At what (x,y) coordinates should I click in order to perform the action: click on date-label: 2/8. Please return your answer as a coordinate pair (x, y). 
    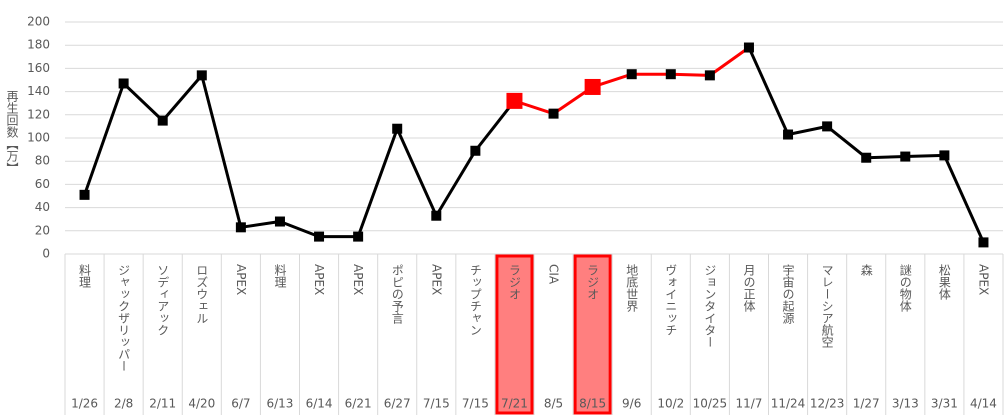
    Looking at the image, I should click on (123, 404).